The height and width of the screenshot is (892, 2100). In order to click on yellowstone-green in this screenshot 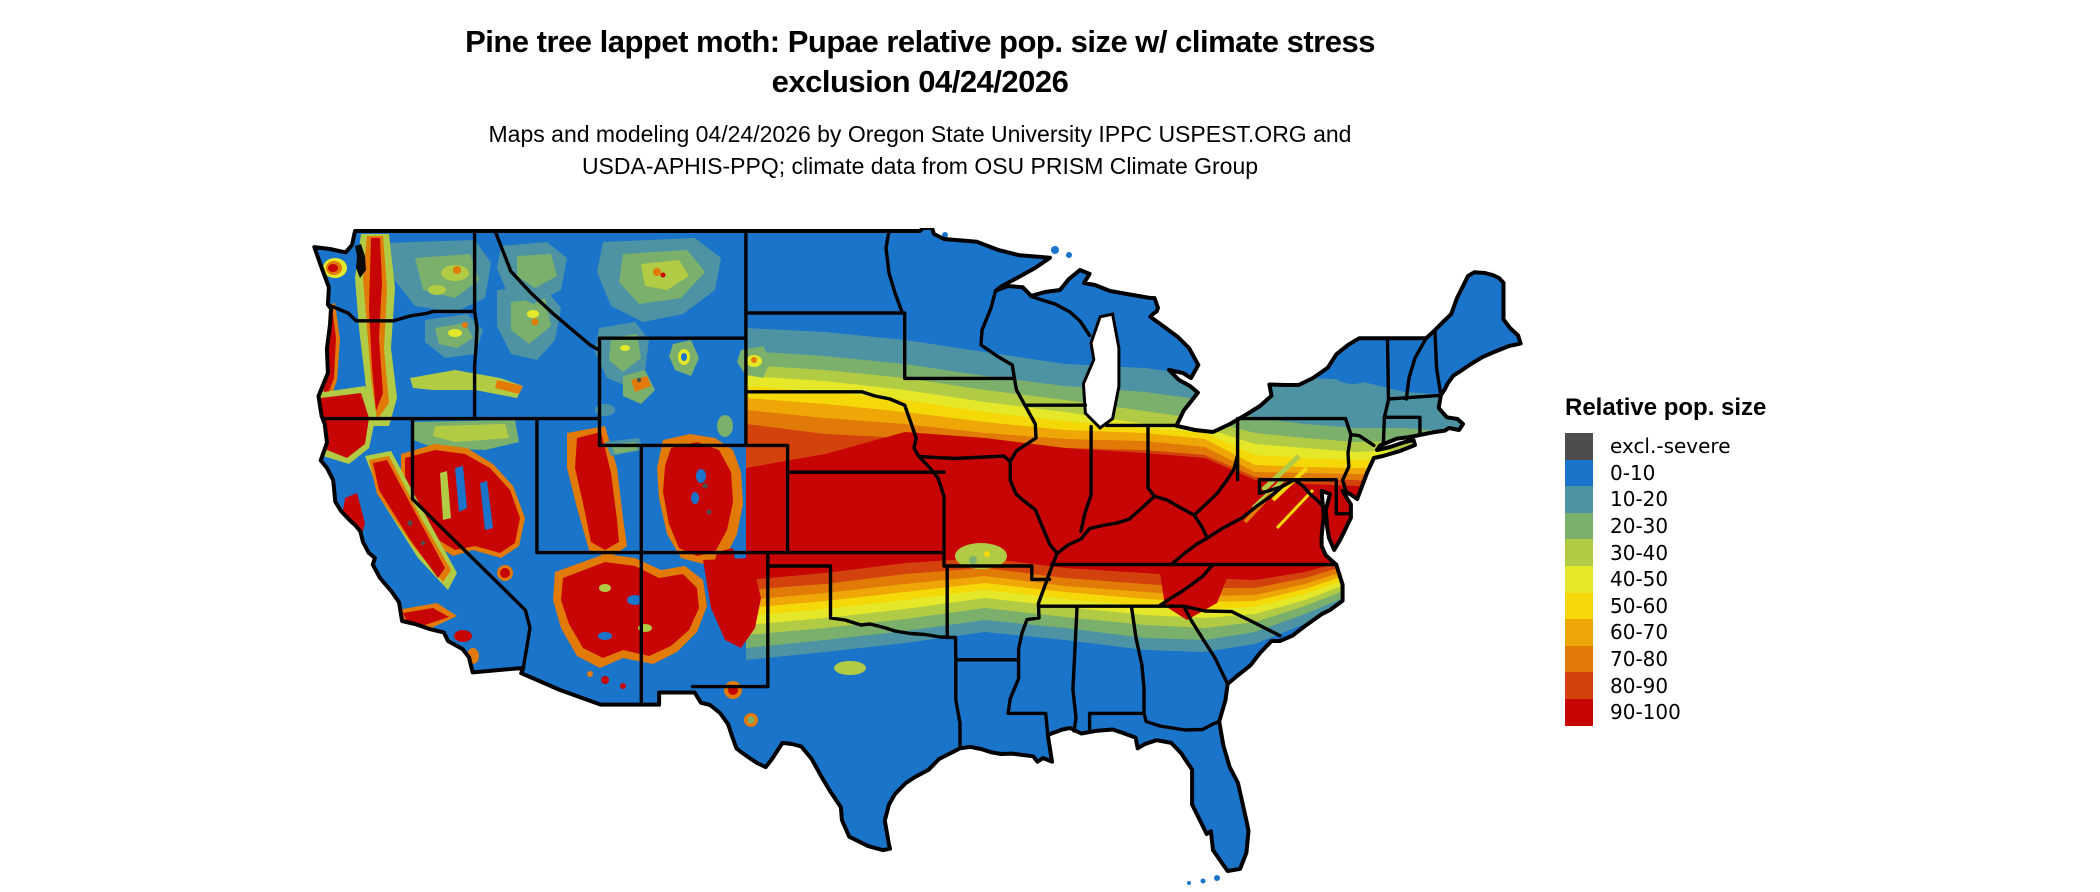, I will do `click(625, 353)`.